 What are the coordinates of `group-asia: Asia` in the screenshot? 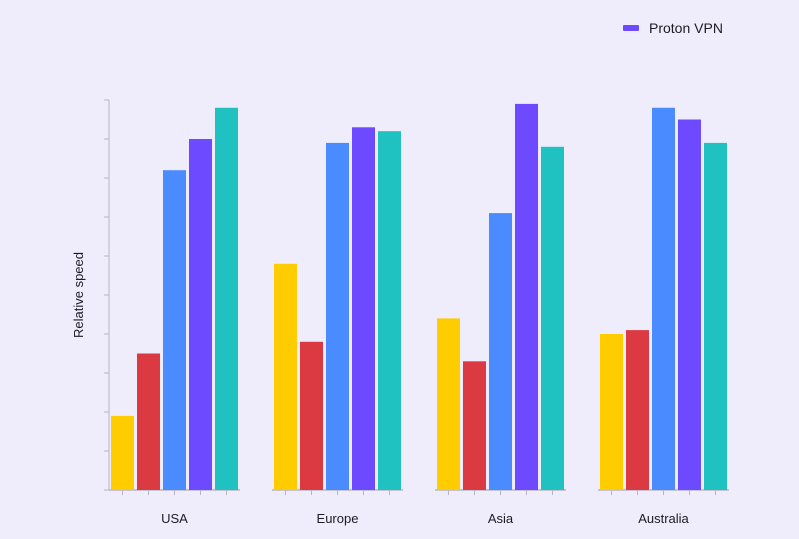 It's located at (500, 314).